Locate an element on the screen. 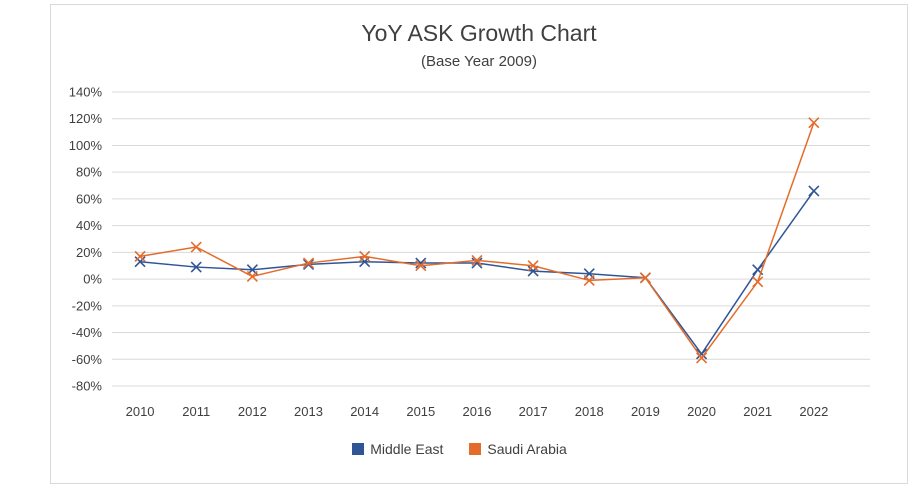 The image size is (919, 491). y-tick-label: 120% is located at coordinates (86, 118).